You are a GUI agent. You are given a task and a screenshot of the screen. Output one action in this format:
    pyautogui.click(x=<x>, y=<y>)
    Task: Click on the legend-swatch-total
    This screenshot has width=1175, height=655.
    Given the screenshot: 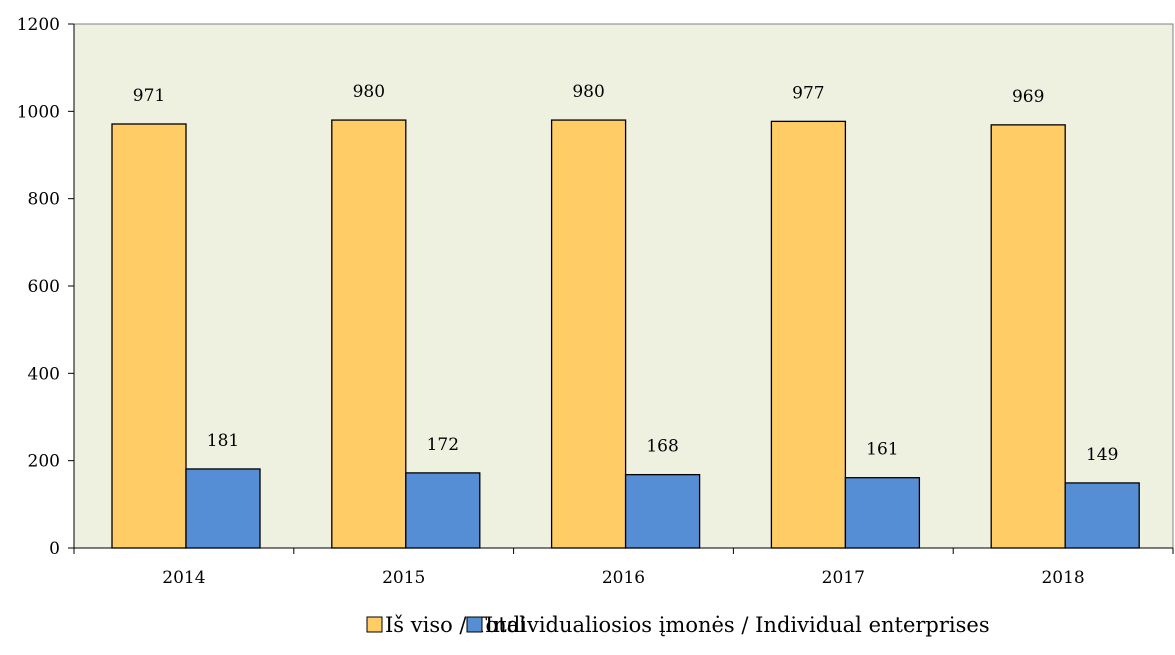 What is the action you would take?
    pyautogui.click(x=374, y=624)
    